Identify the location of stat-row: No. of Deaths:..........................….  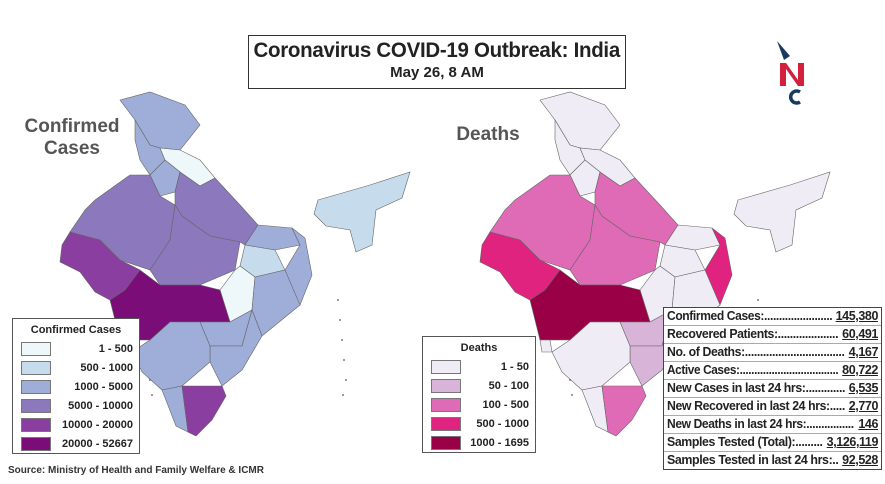
(772, 353).